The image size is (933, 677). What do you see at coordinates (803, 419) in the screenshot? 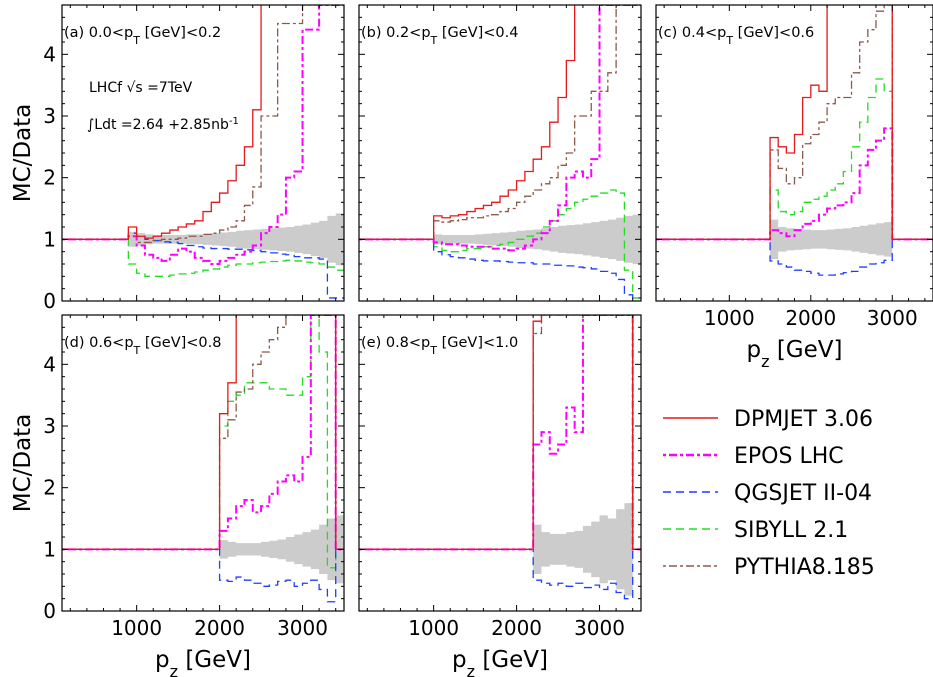
I see `legend-label: DPMJET 3.06` at bounding box center [803, 419].